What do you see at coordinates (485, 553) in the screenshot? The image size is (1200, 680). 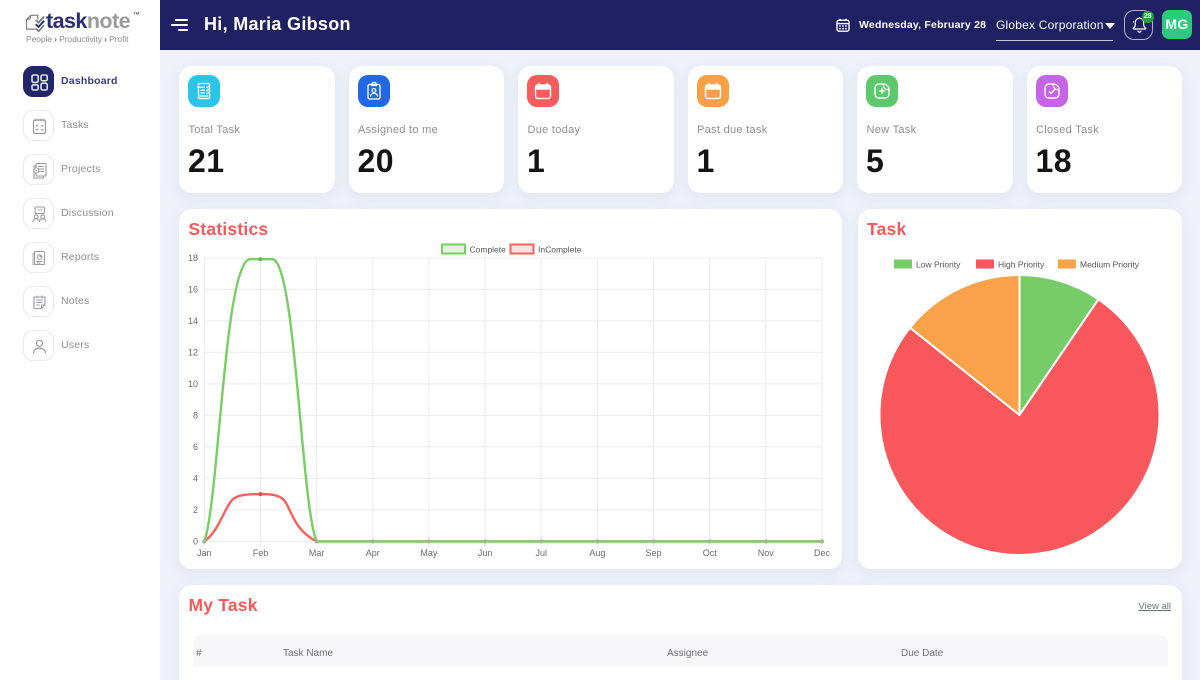 I see `svg-text: Jun` at bounding box center [485, 553].